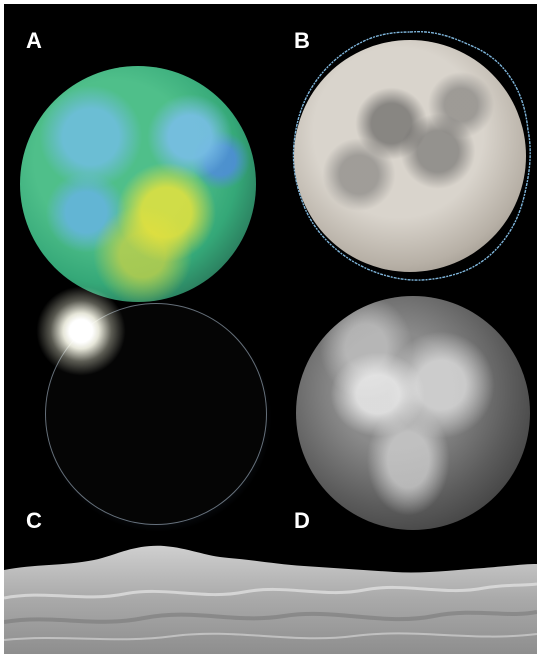 This screenshot has height=657, width=540. Describe the element at coordinates (81, 331) in the screenshot. I see `diamond-ring-flare` at that location.